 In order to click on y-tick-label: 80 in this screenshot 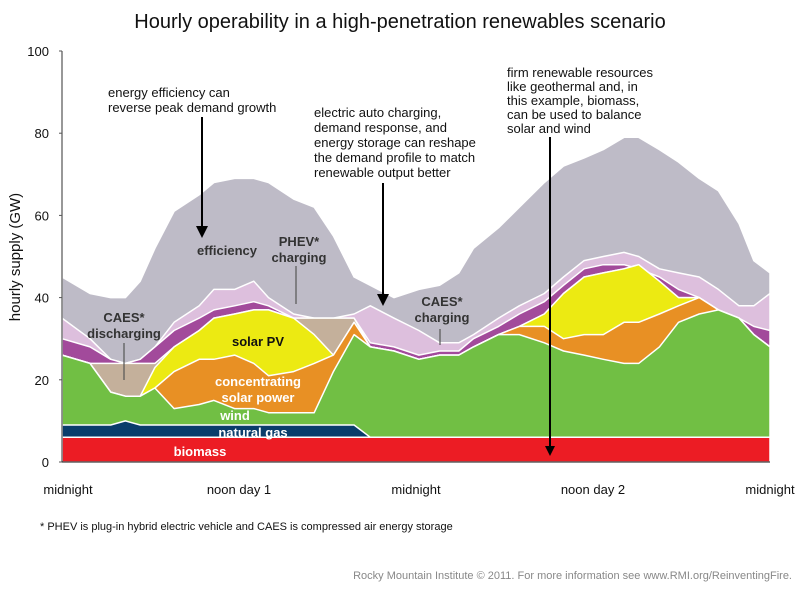, I will do `click(42, 133)`.